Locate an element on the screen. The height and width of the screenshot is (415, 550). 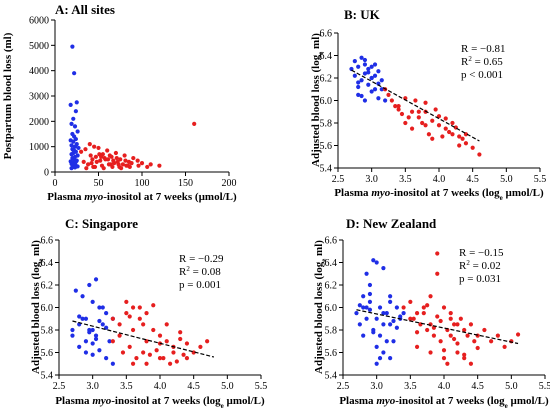
stat-text: p < 0.001 is located at coordinates (482, 75).